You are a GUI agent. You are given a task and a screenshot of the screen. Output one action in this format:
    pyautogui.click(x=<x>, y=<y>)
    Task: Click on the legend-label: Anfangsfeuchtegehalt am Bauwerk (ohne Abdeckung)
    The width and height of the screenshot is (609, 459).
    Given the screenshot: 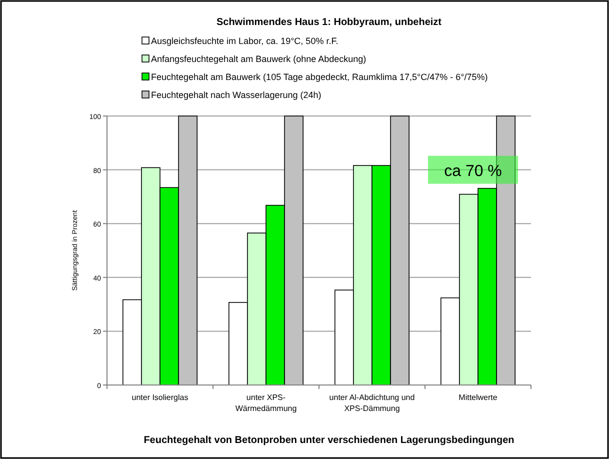 What is the action you would take?
    pyautogui.click(x=258, y=59)
    